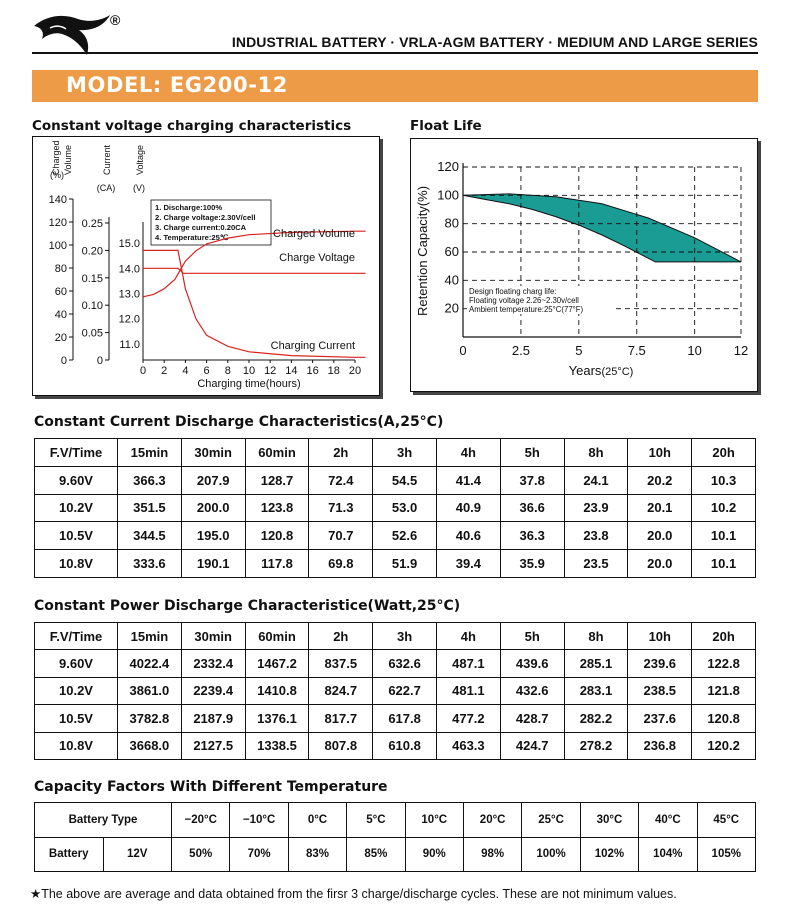  I want to click on value-cell: 120.2, so click(723, 746).